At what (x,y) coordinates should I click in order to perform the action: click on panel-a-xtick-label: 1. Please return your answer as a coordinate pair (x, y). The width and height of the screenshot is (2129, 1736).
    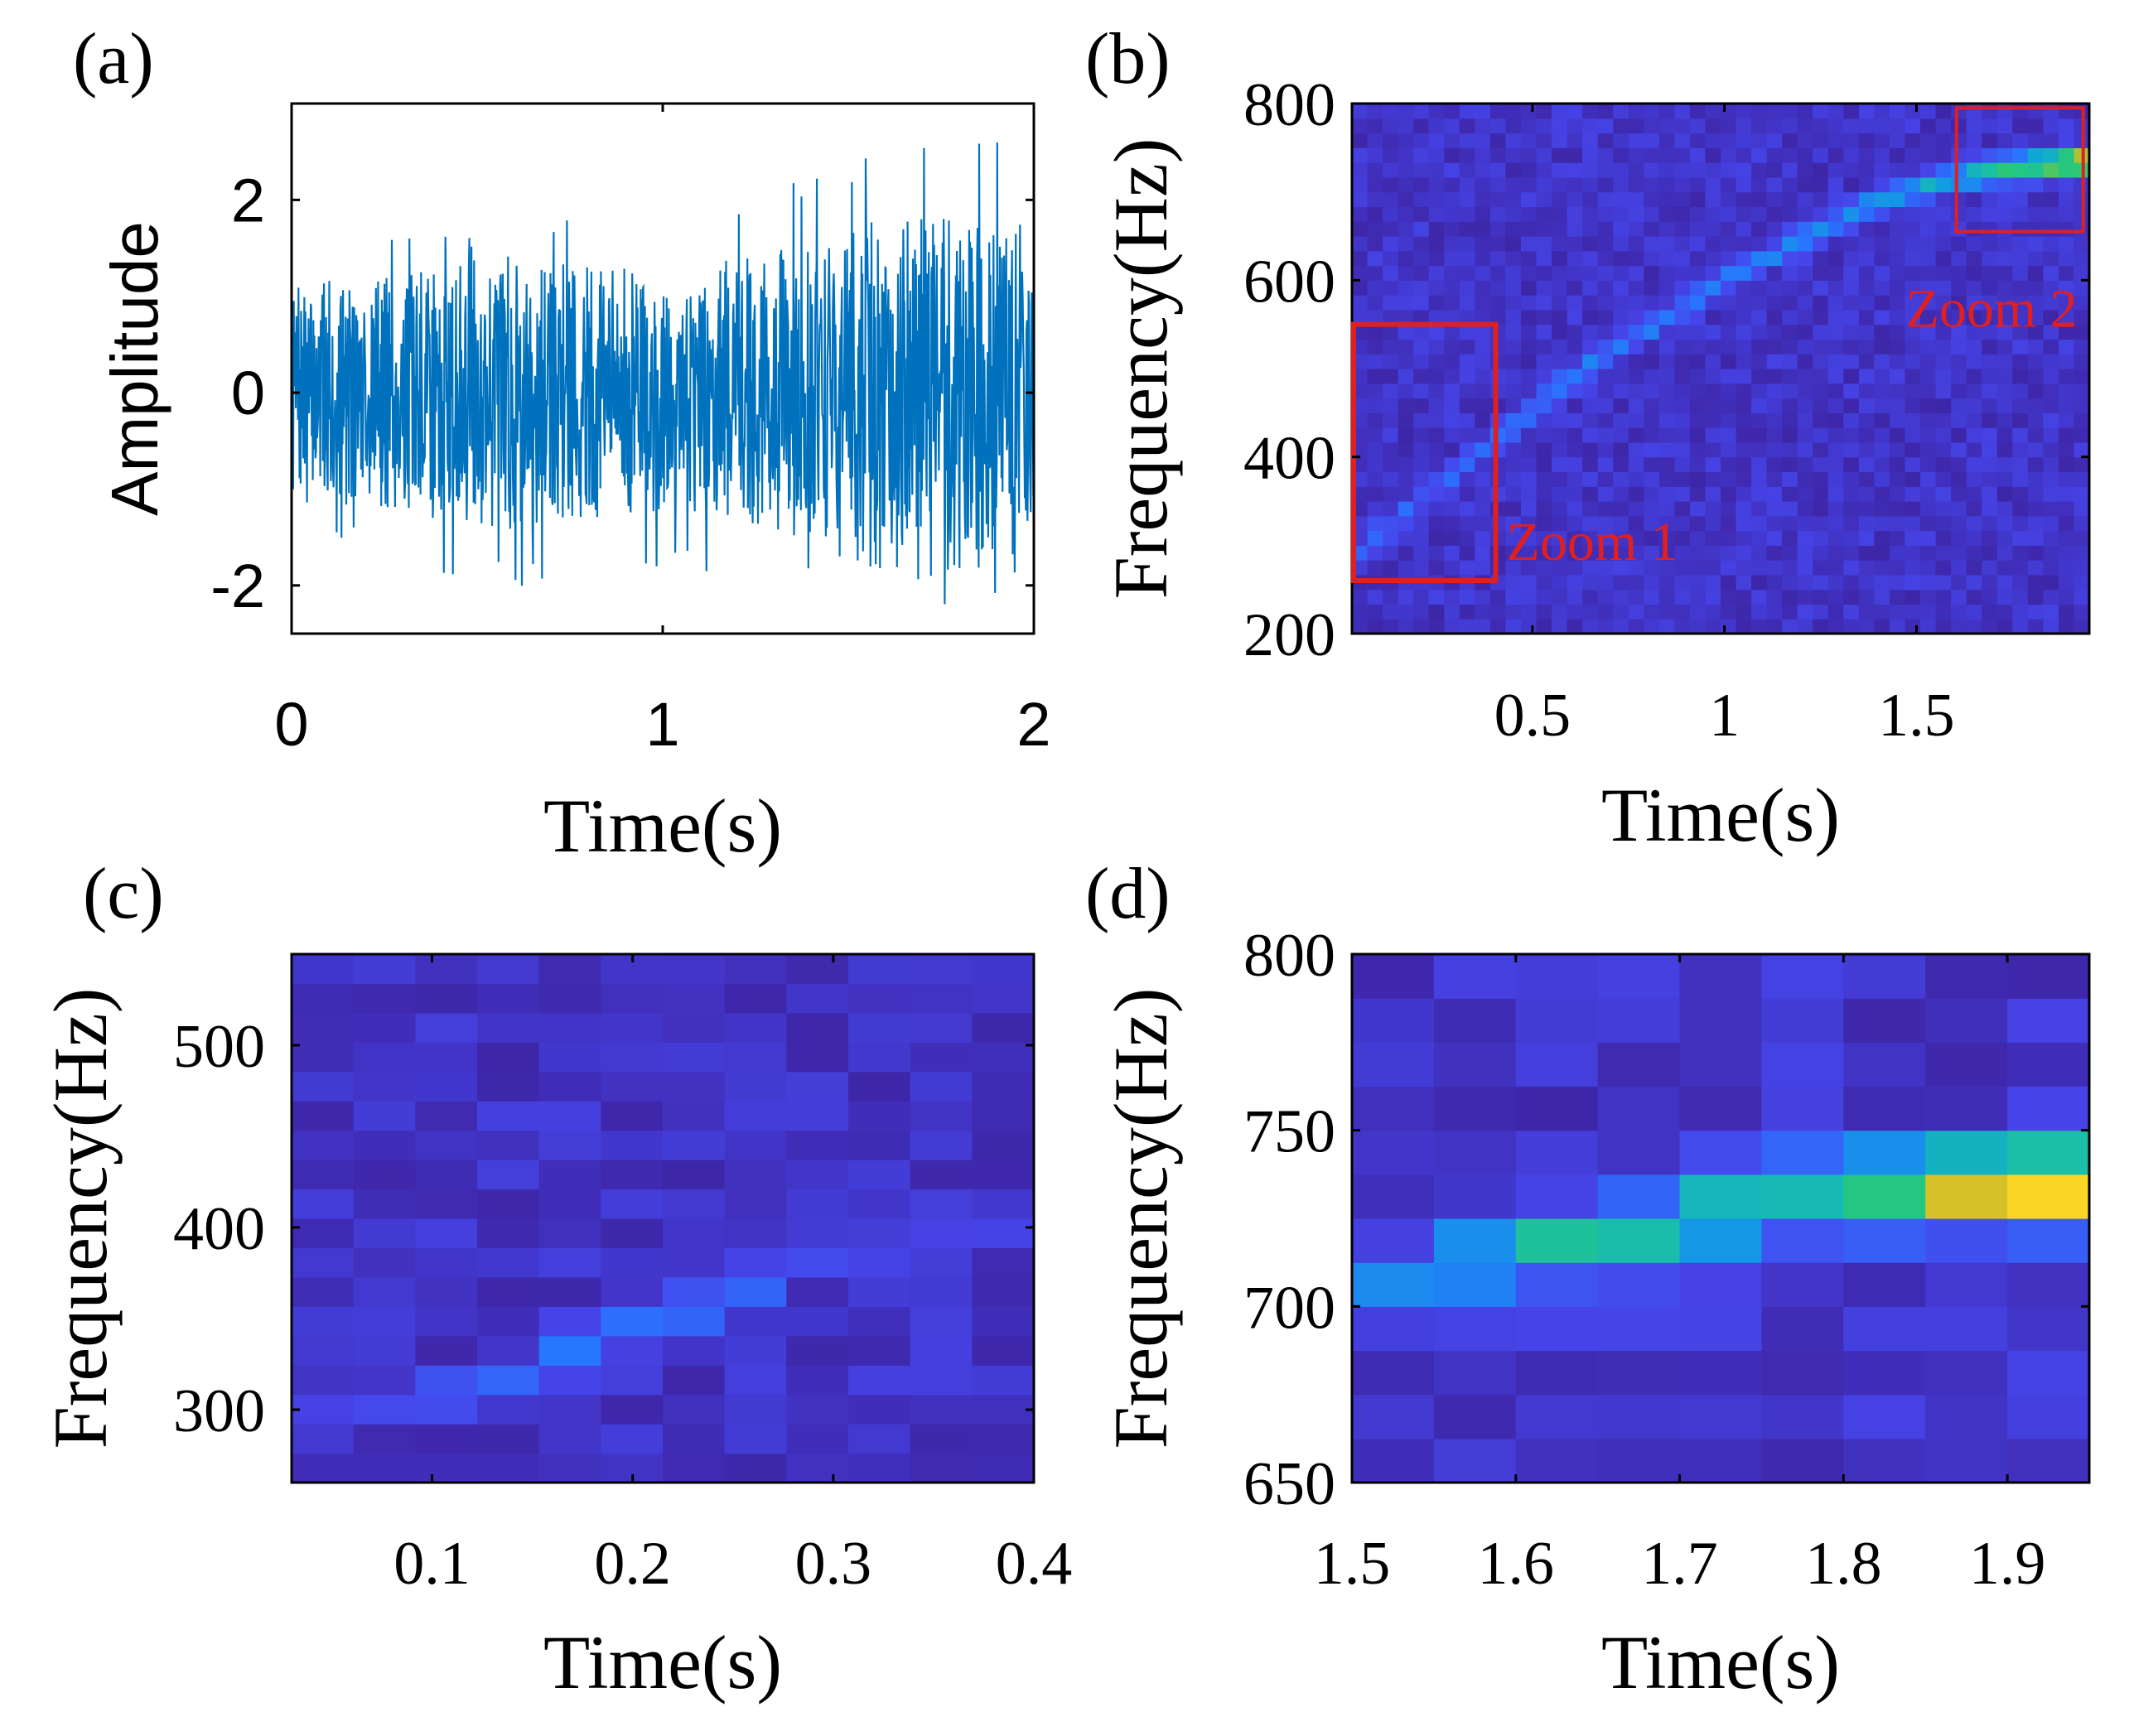
    Looking at the image, I should click on (662, 725).